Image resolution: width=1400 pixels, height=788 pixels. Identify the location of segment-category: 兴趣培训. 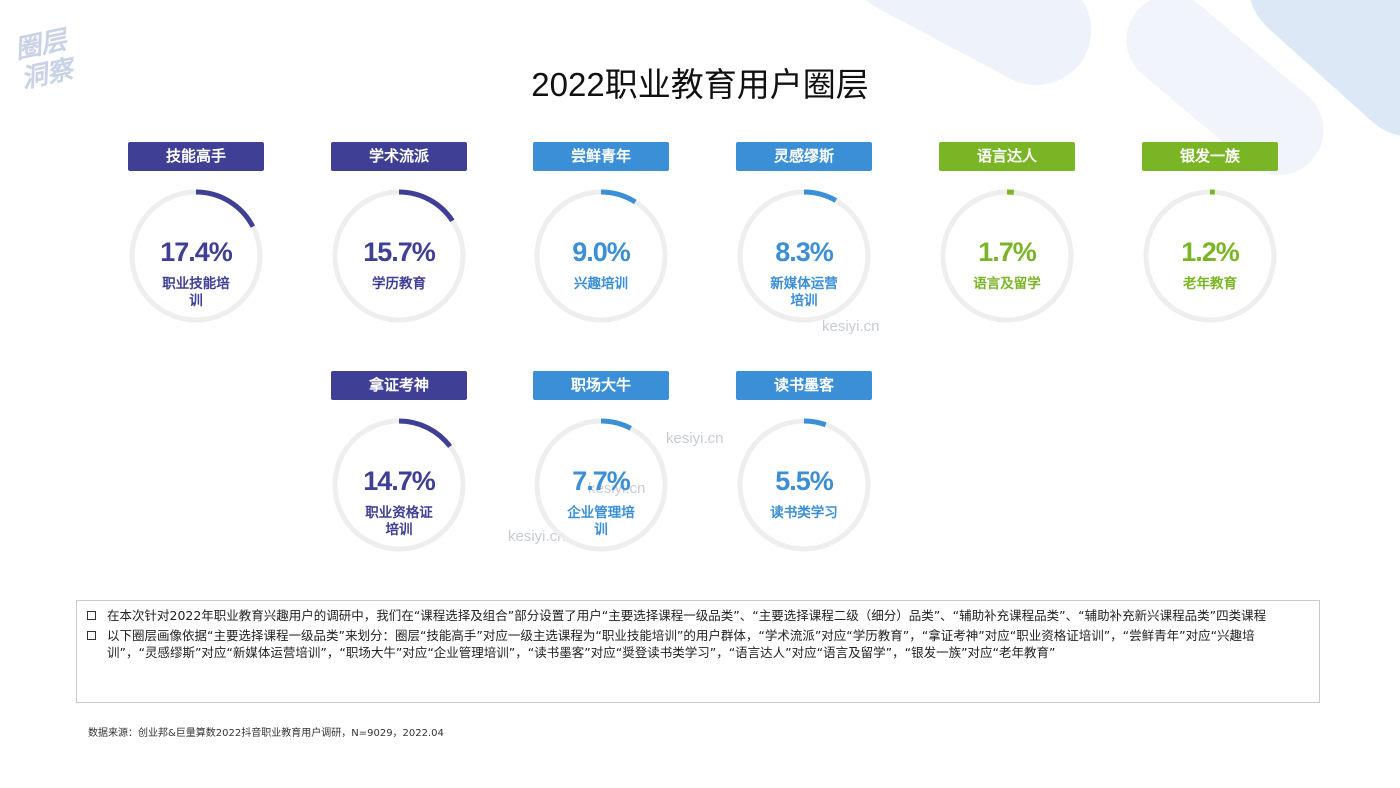
(601, 284).